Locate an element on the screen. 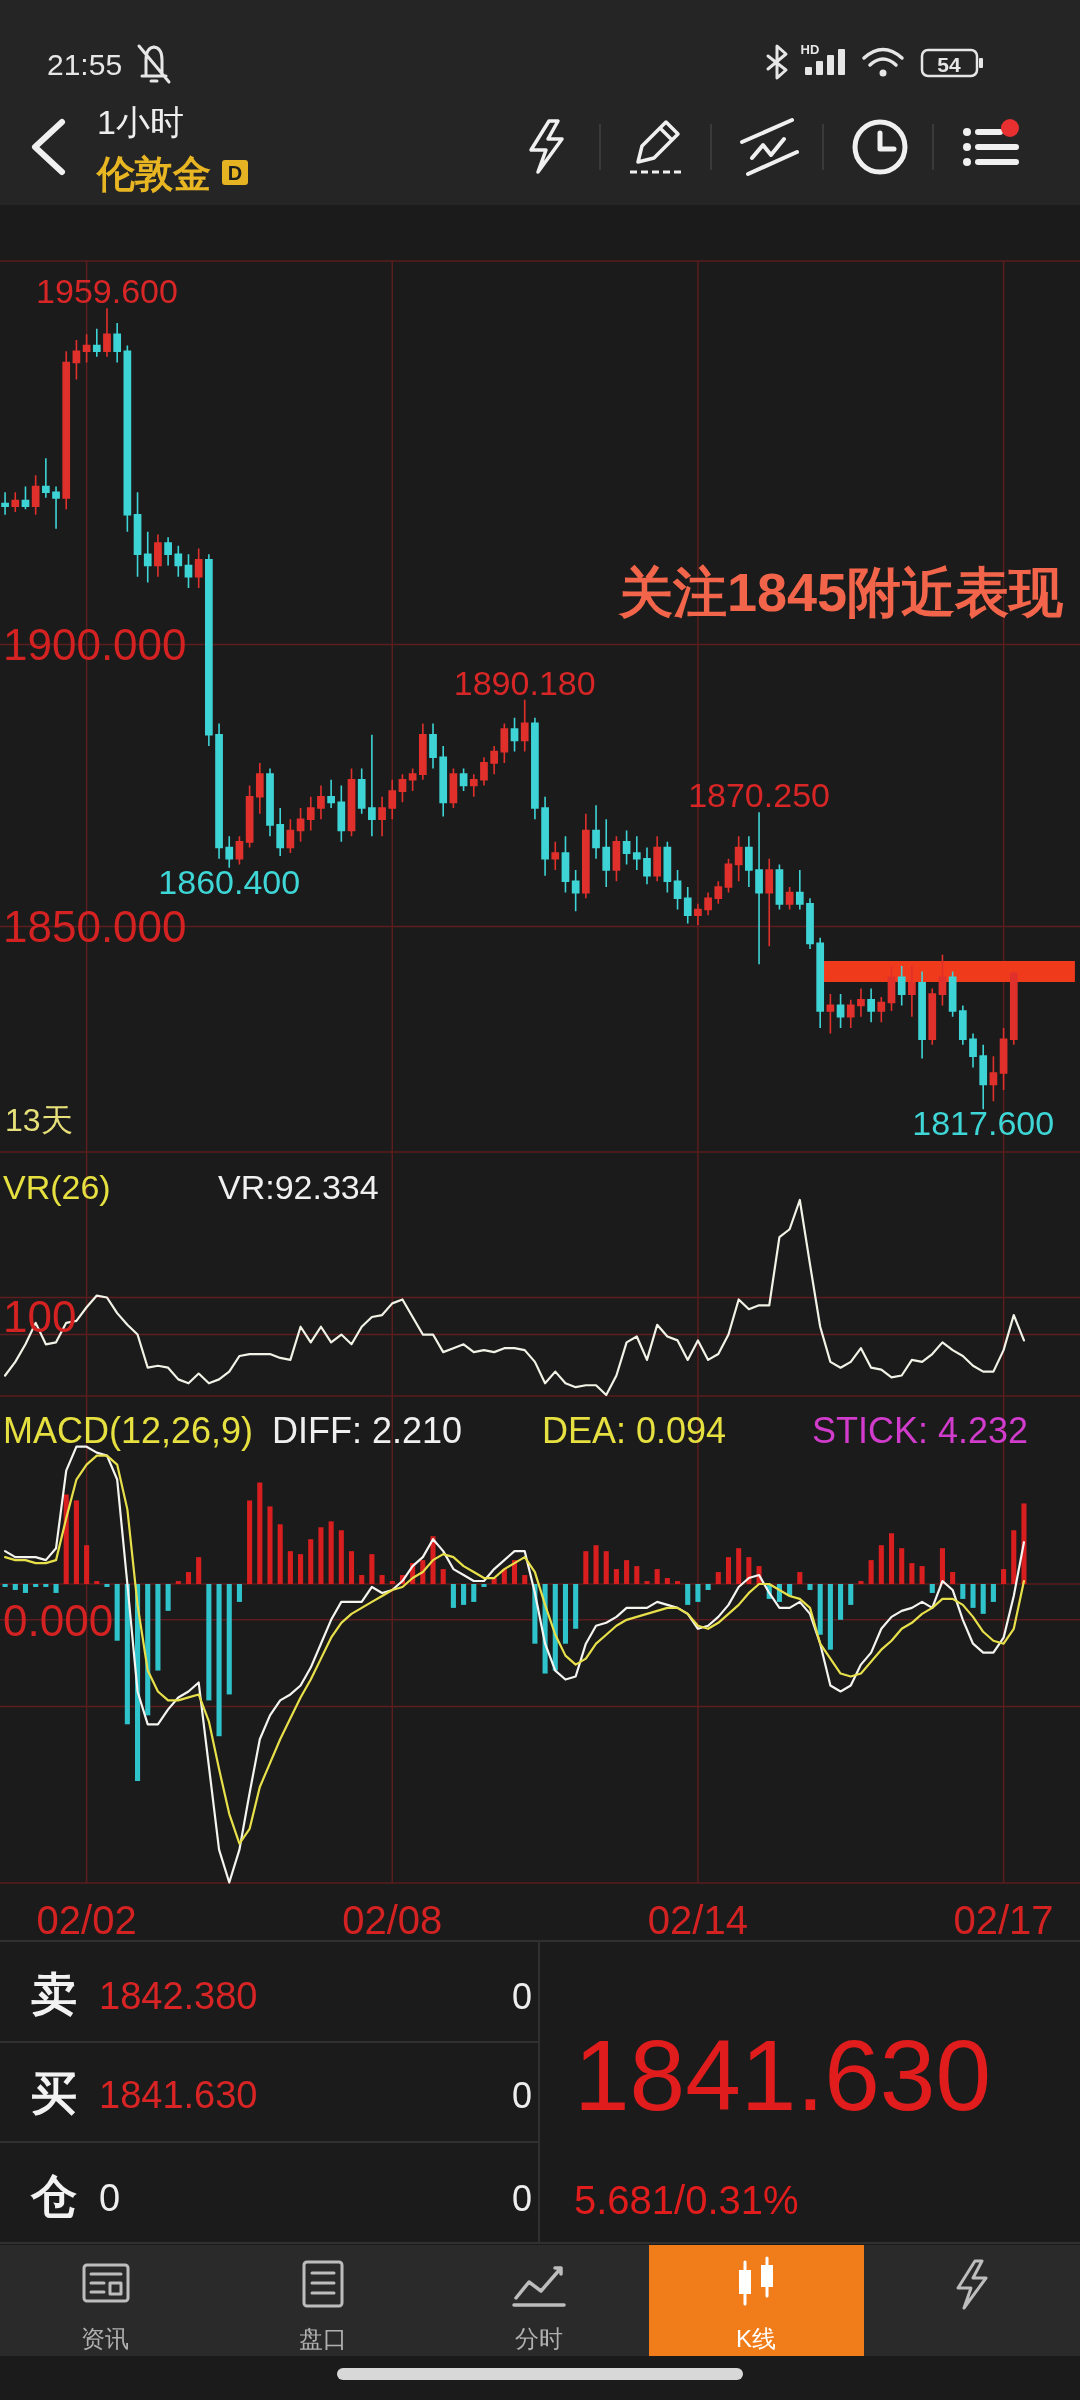 The height and width of the screenshot is (2400, 1080). text: HD is located at coordinates (810, 49).